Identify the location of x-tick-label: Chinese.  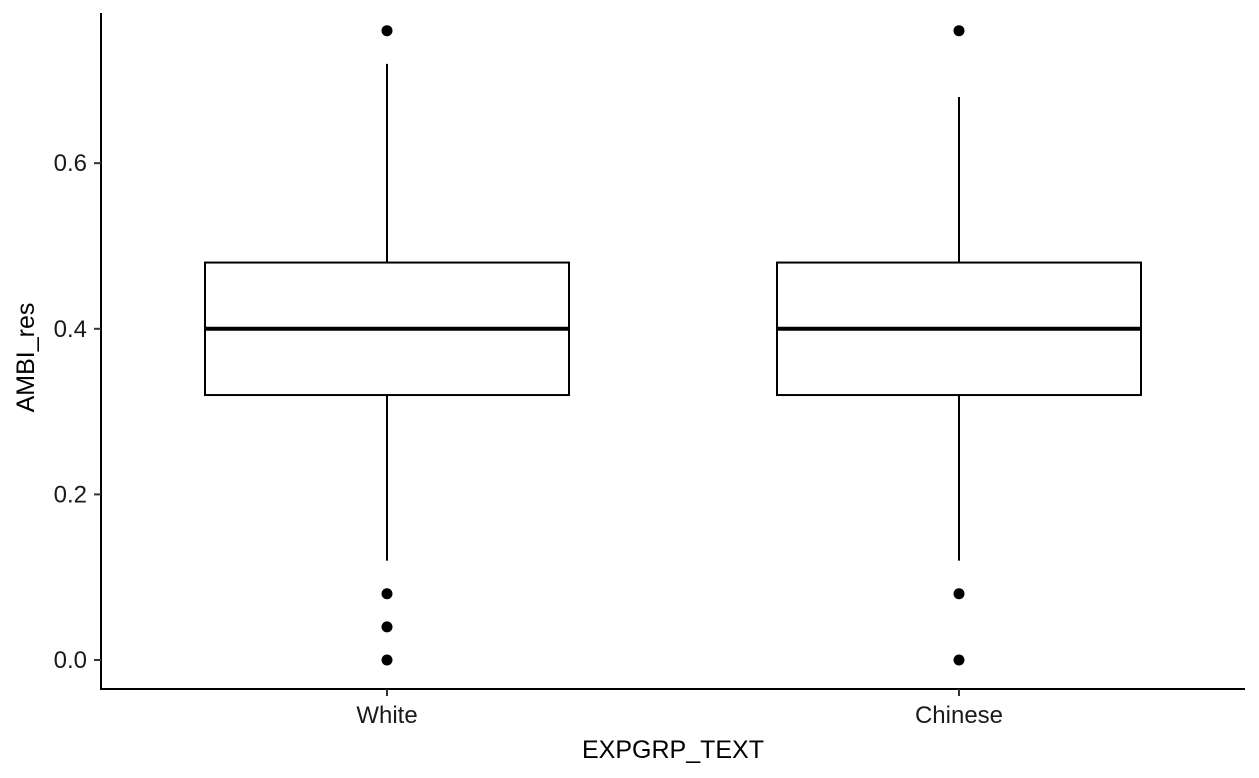
(959, 715).